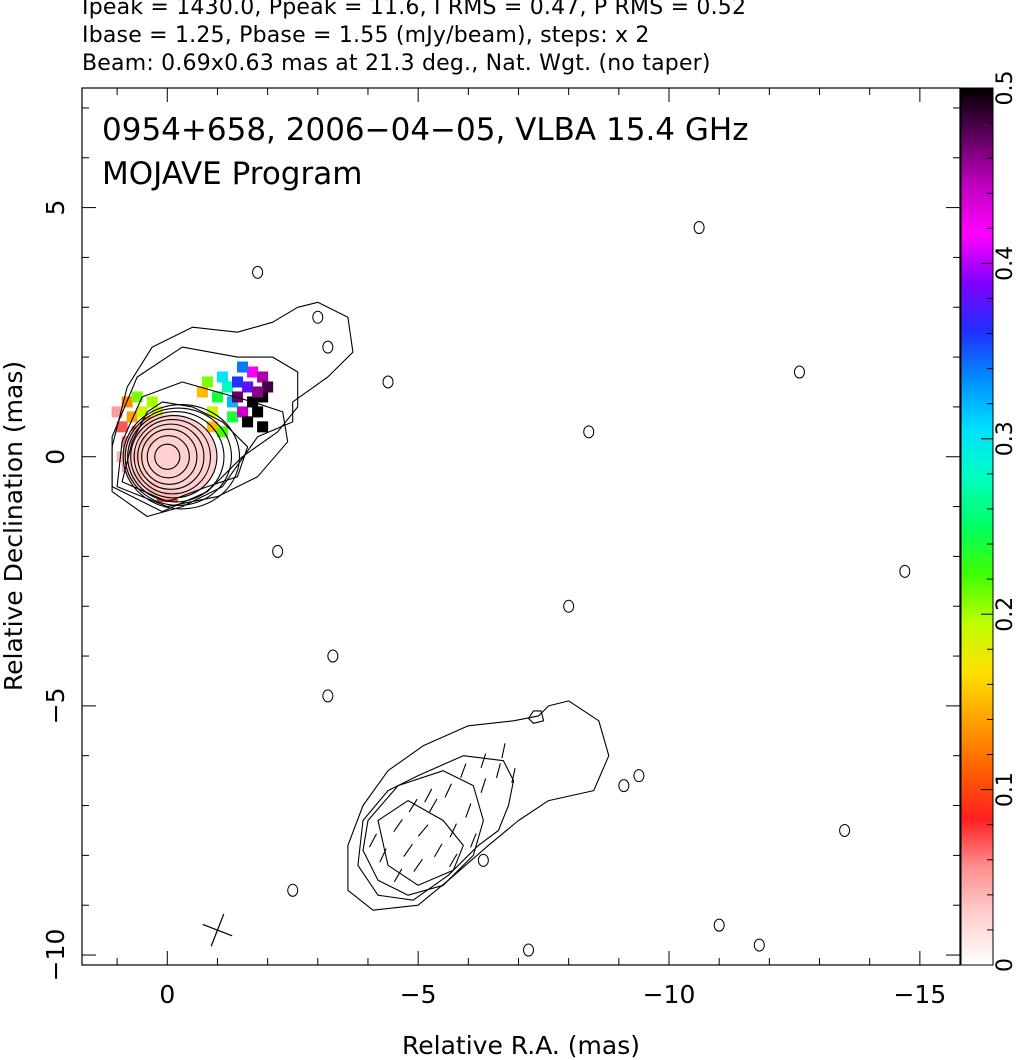 This screenshot has width=1021, height=1060. What do you see at coordinates (167, 994) in the screenshot?
I see `x-tick-label: 0` at bounding box center [167, 994].